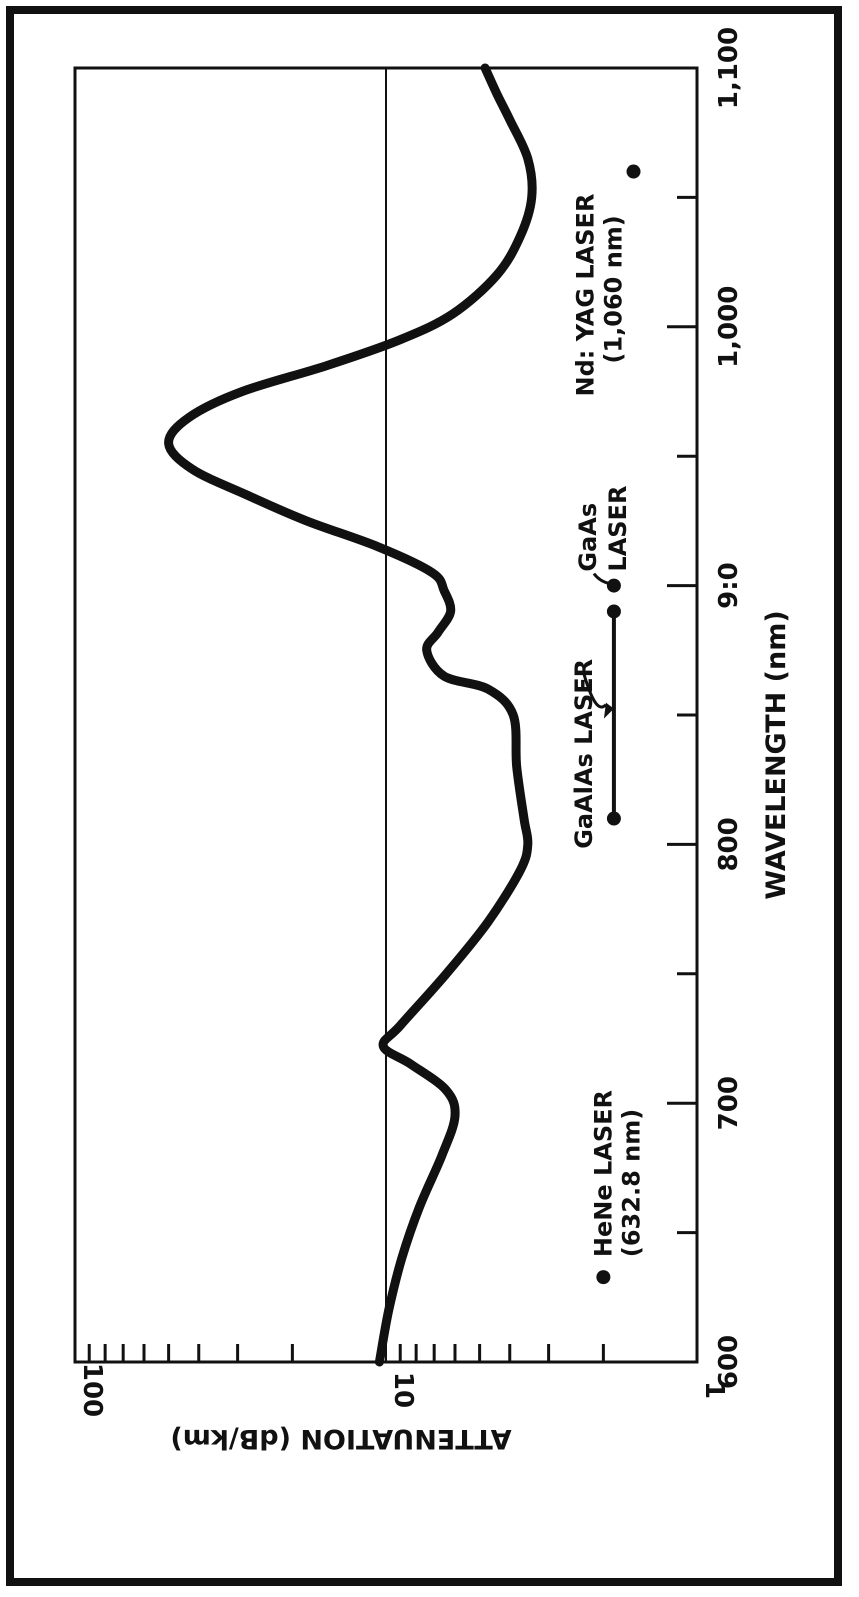 Image resolution: width=859 pixels, height=1597 pixels. What do you see at coordinates (714, 1390) in the screenshot?
I see `y-tick-label: 1` at bounding box center [714, 1390].